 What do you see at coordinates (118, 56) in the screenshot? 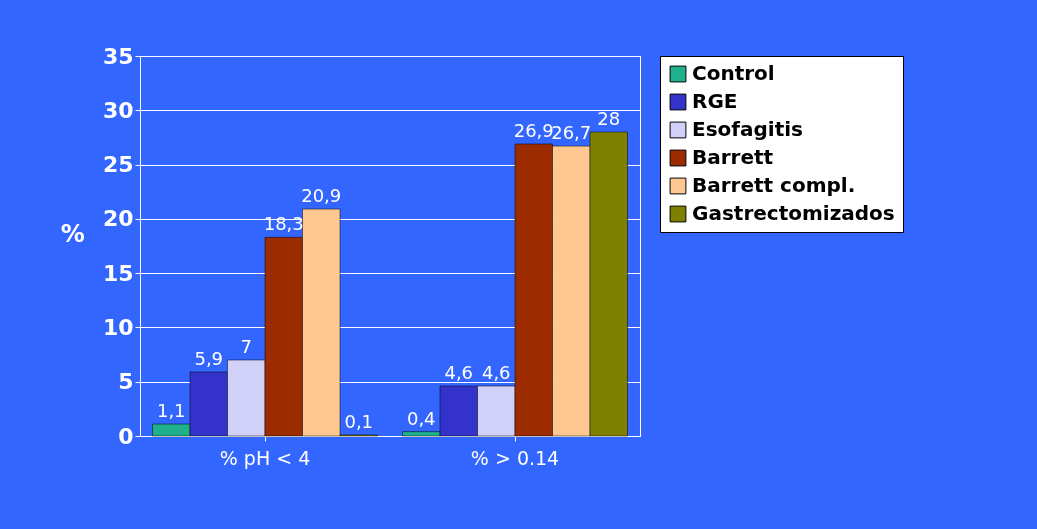
I see `y-tick-label: 35` at bounding box center [118, 56].